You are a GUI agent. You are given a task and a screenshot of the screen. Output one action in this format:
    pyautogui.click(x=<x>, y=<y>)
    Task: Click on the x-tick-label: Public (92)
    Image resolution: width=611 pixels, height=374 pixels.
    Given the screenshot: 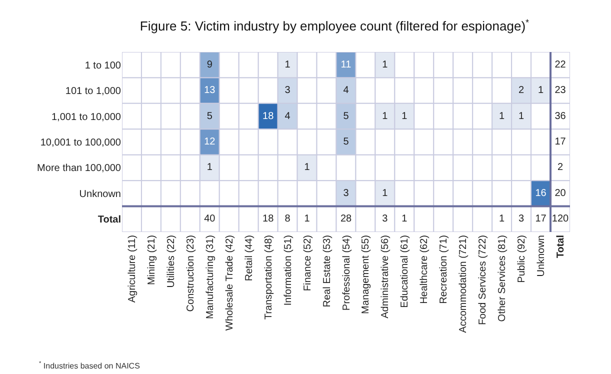 What is the action you would take?
    pyautogui.click(x=522, y=259)
    